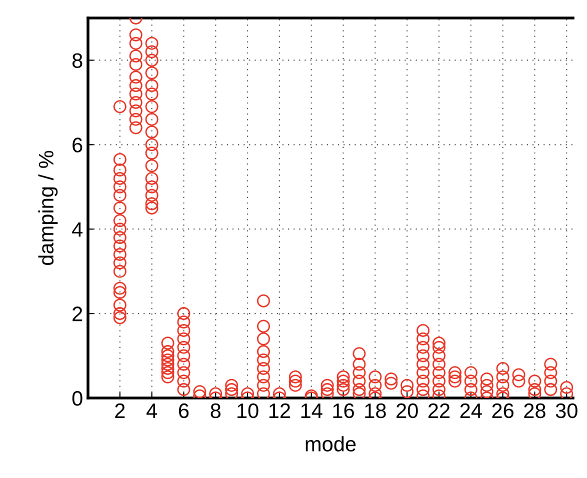 This screenshot has height=478, width=587. I want to click on x-tick-label: 2, so click(120, 410).